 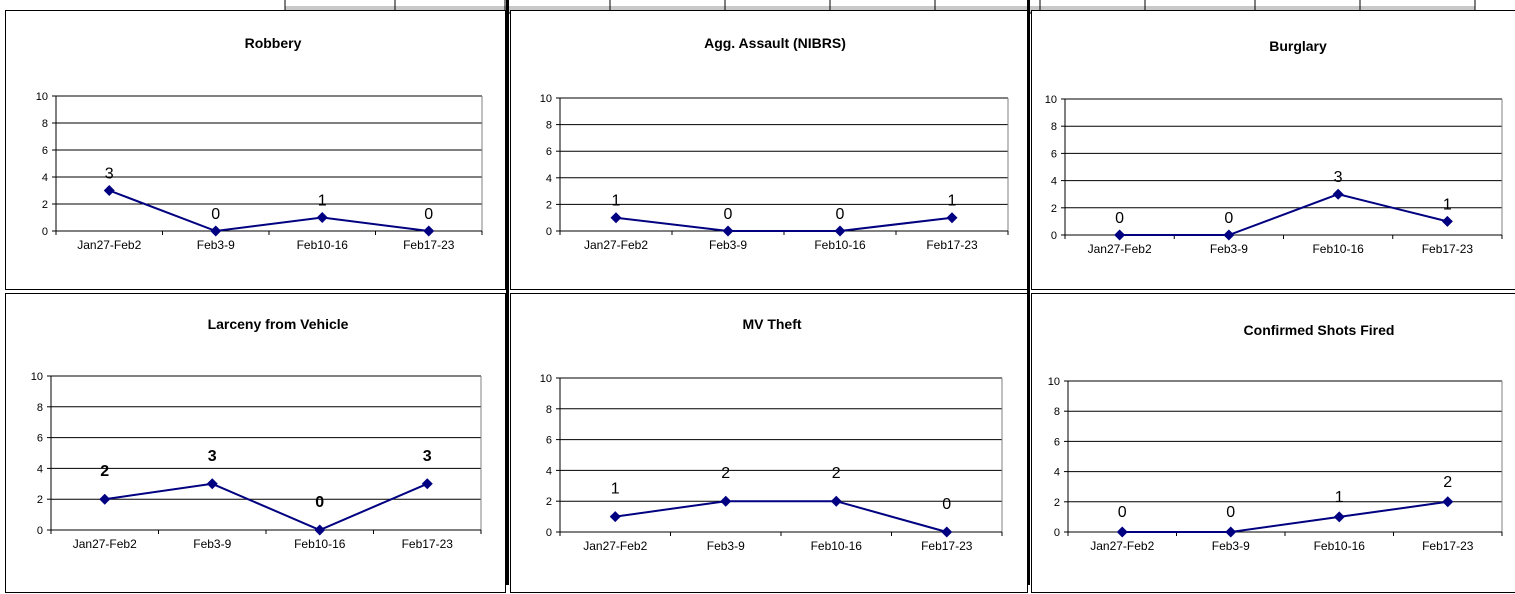 I want to click on chart-title: Larceny from Vehicle, so click(x=278, y=324).